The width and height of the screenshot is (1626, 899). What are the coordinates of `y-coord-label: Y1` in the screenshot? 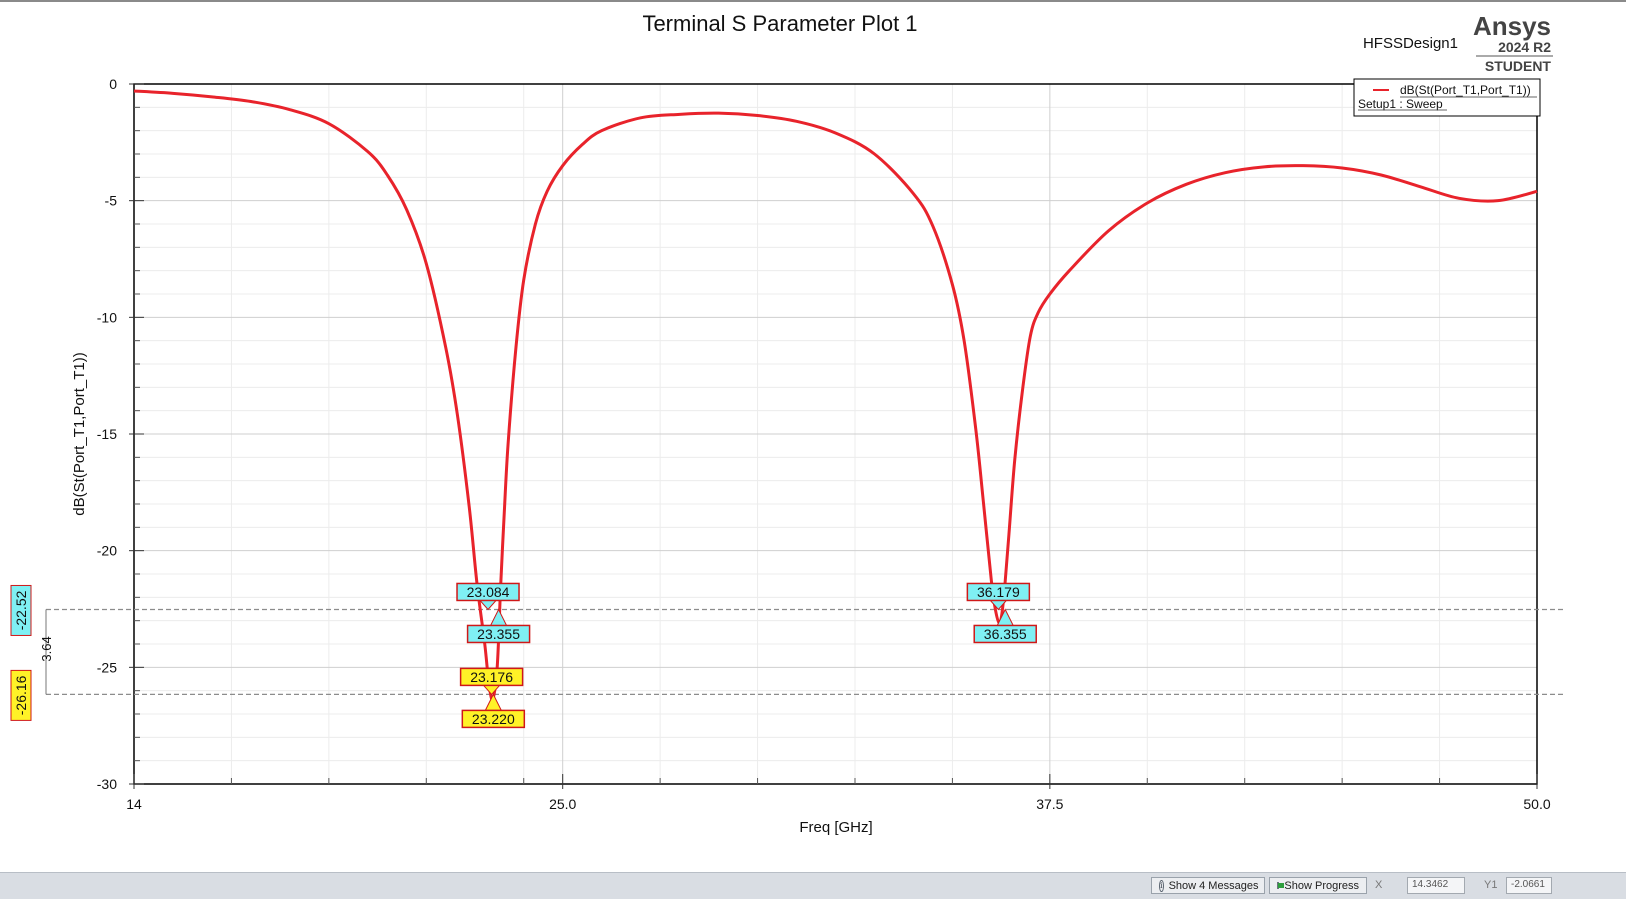 It's located at (1491, 885).